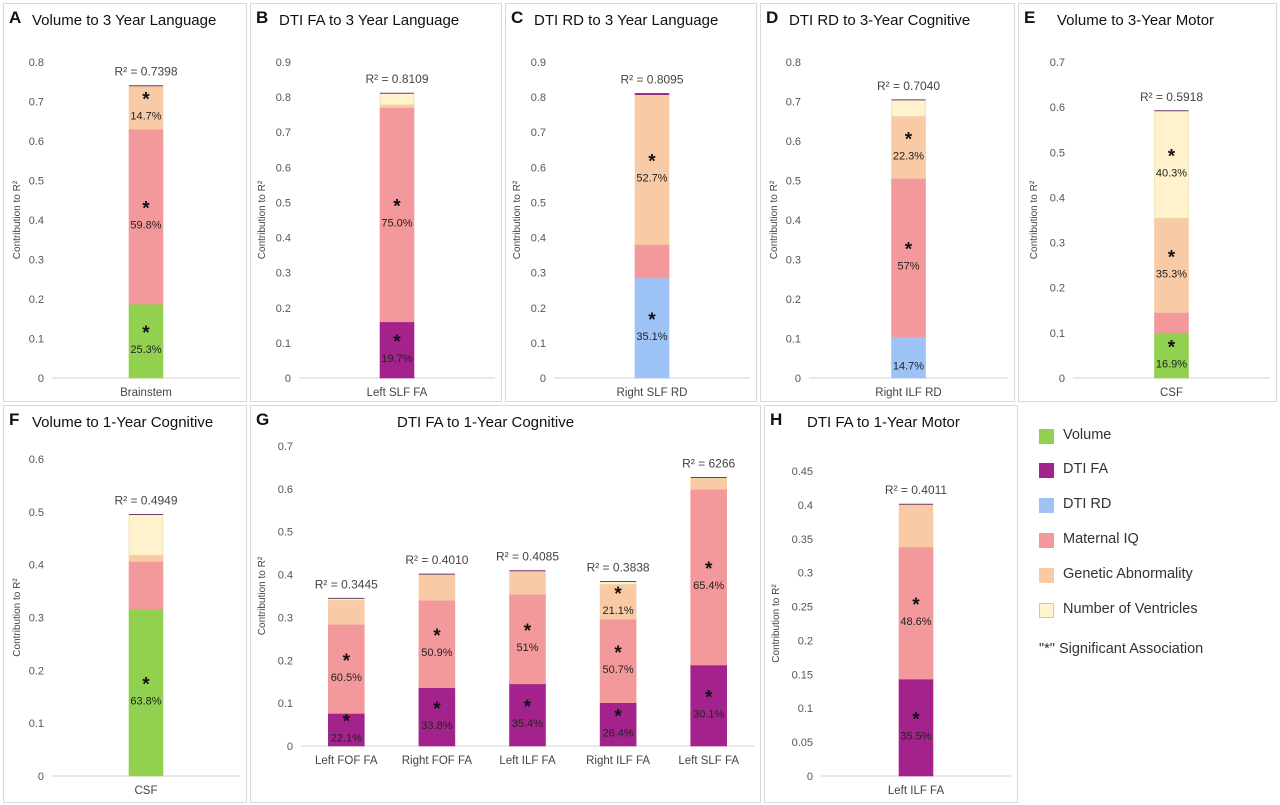 This screenshot has height=805, width=1280. Describe the element at coordinates (1171, 393) in the screenshot. I see `x-tick-label: CSF` at that location.